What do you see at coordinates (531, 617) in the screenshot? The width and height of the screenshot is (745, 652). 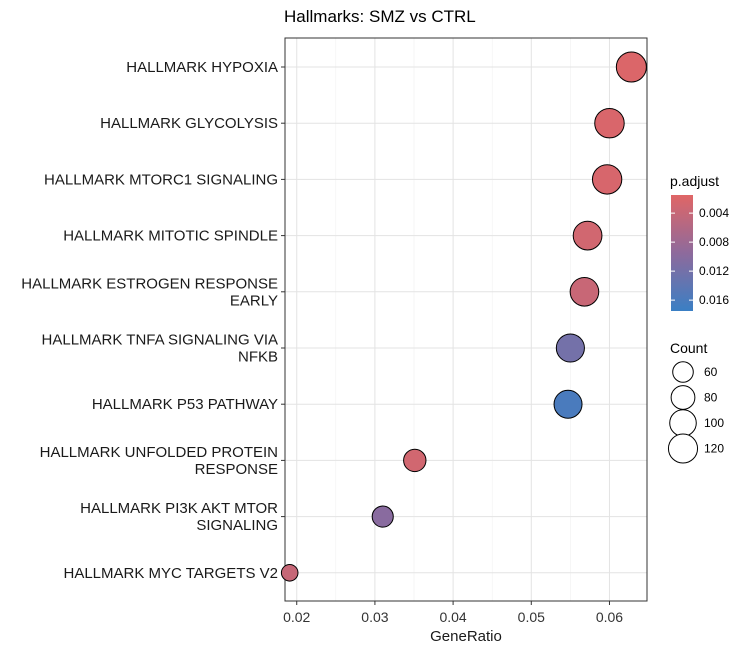 I see `x-tick-label: 0.05` at bounding box center [531, 617].